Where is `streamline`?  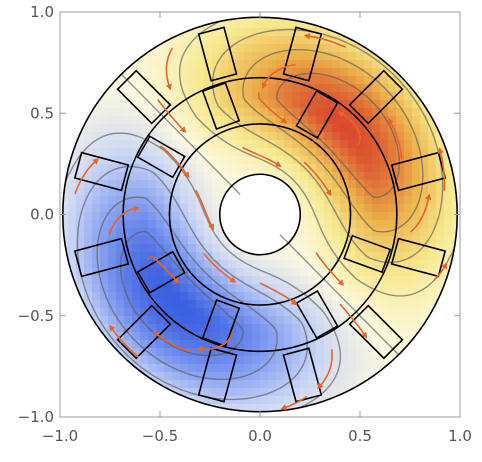
streamline is located at coordinates (325, 369).